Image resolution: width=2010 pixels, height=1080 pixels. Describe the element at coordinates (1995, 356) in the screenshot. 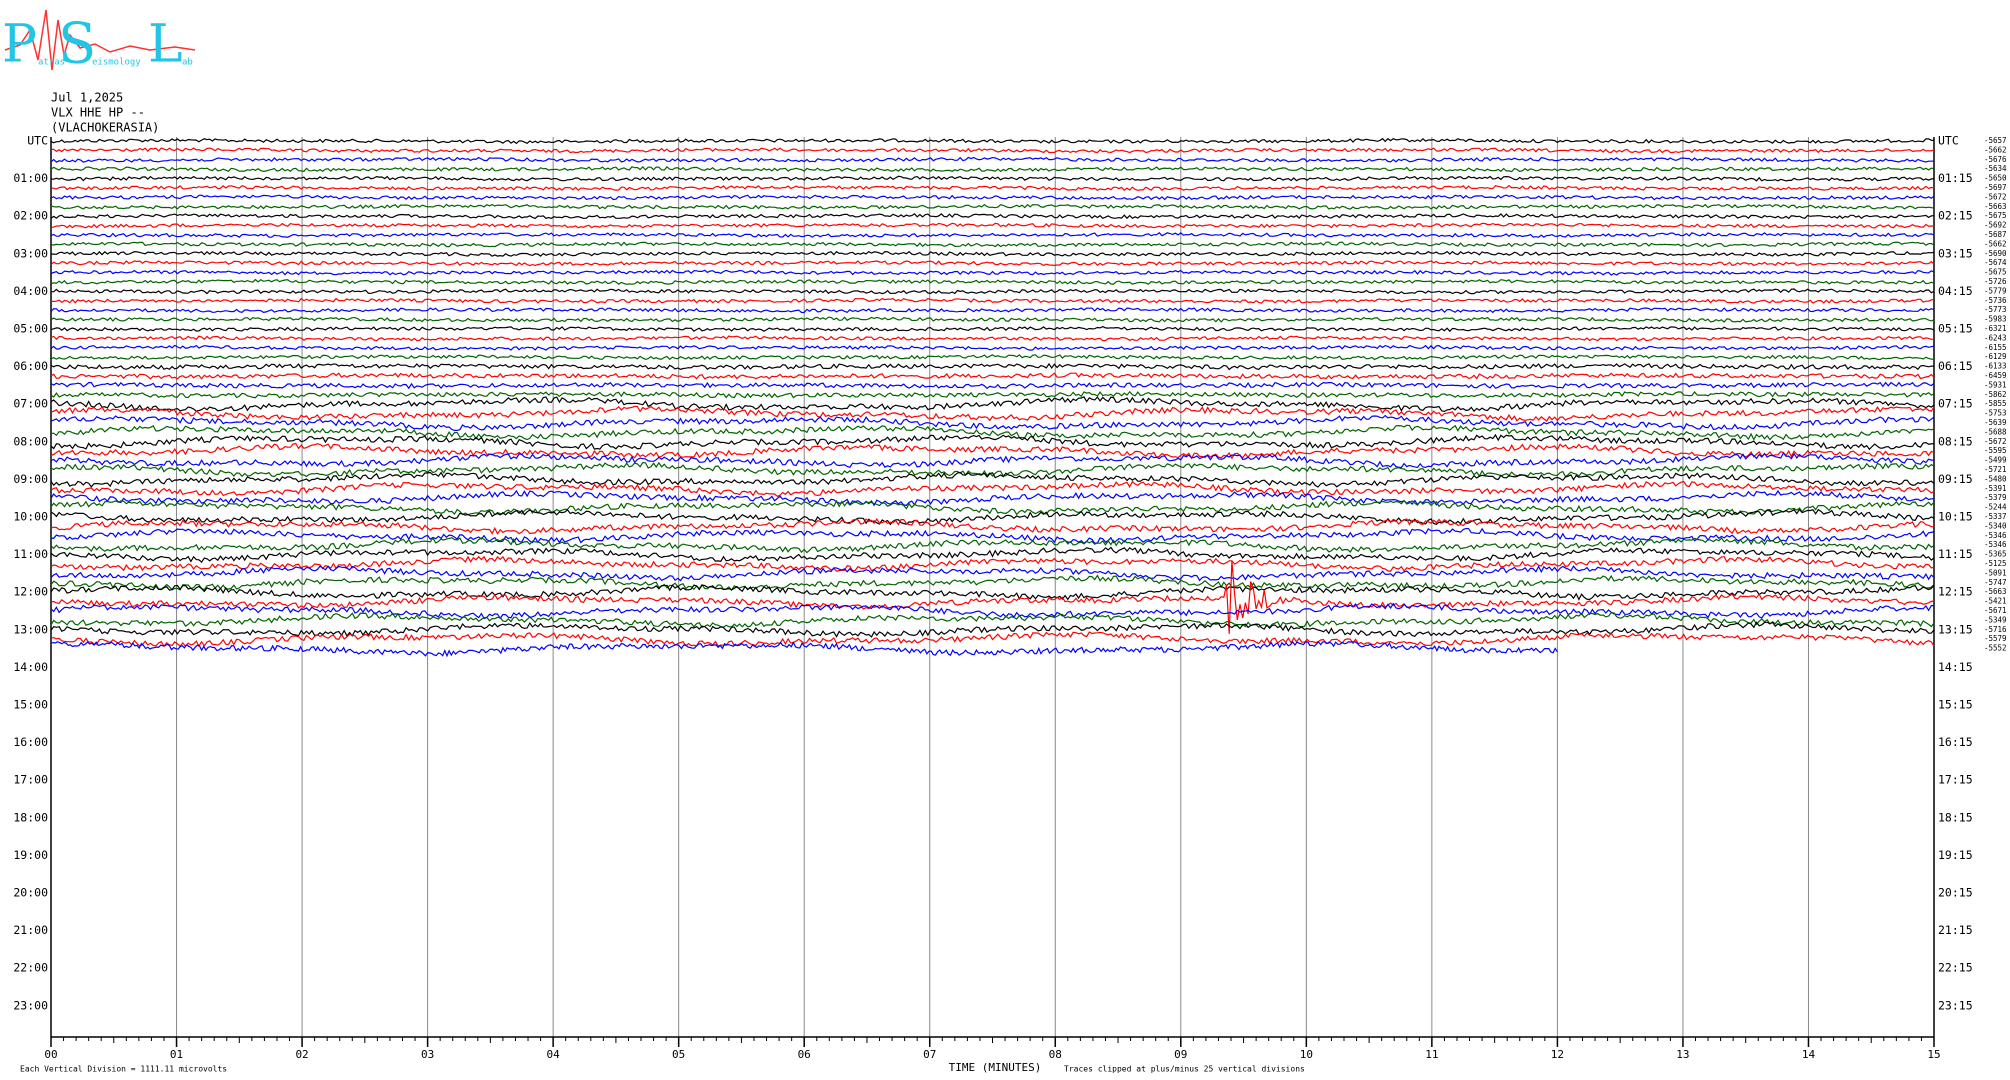

I see `trace-offset: -6129` at that location.